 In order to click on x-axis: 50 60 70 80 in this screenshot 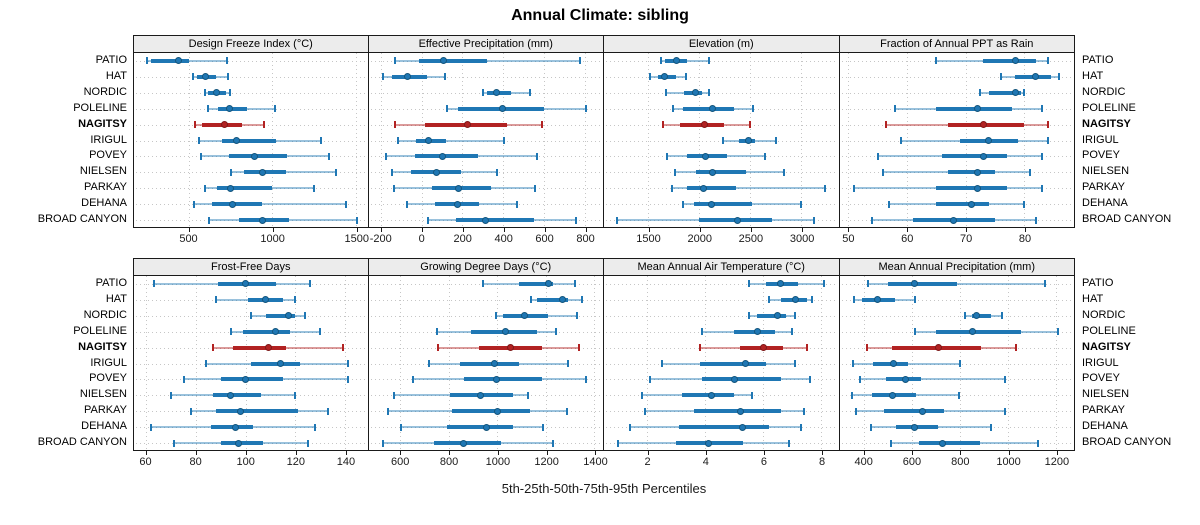, I will do `click(958, 240)`.